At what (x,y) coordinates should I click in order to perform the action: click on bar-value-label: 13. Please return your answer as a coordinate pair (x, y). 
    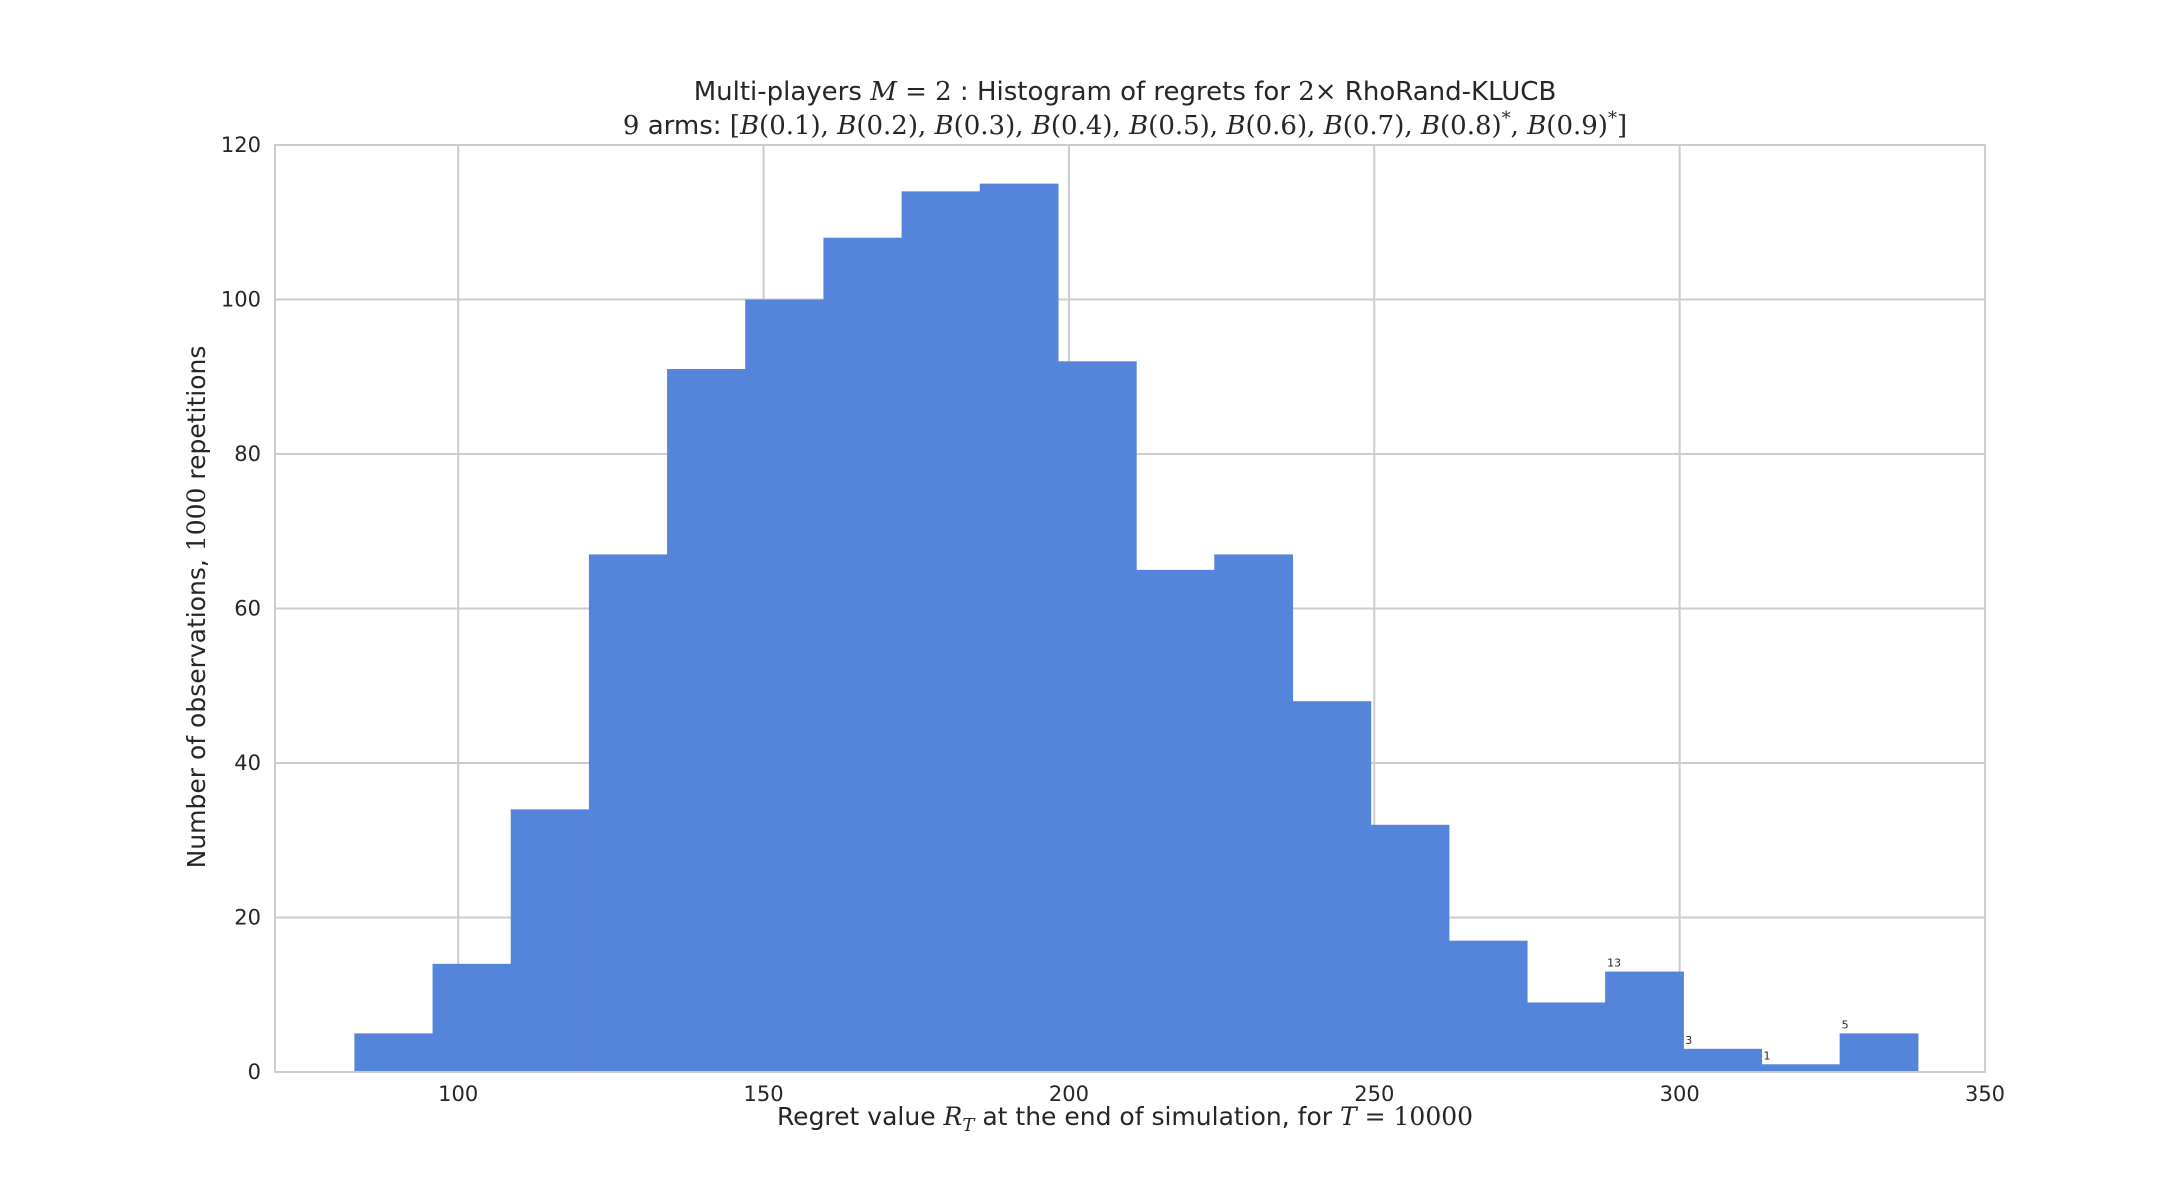
    Looking at the image, I should click on (1614, 963).